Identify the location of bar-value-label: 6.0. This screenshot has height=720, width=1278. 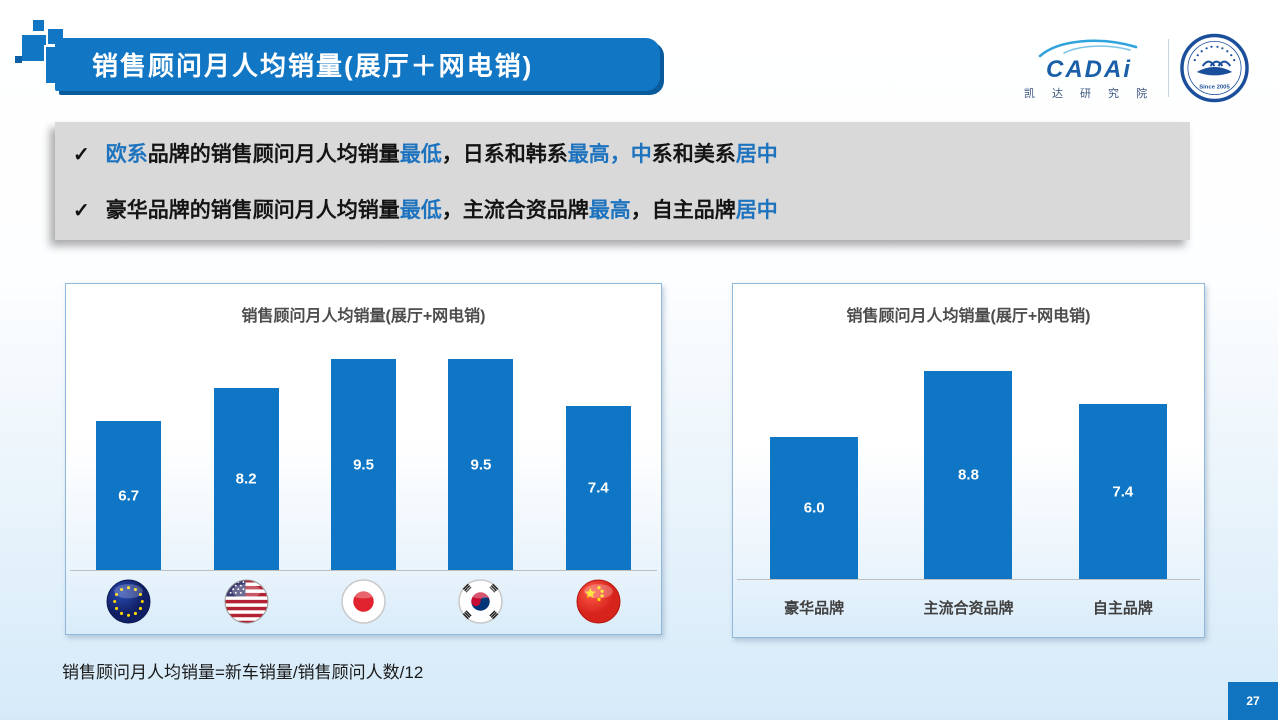
(814, 508).